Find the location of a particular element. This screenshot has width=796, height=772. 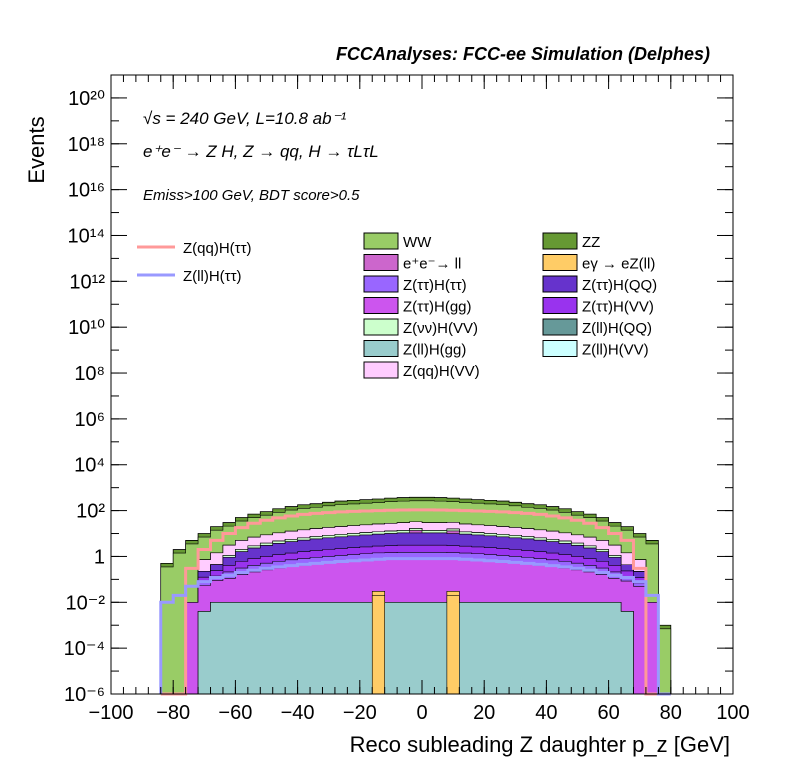

legend-box-label: Z(qq)H(VV) is located at coordinates (441, 371).